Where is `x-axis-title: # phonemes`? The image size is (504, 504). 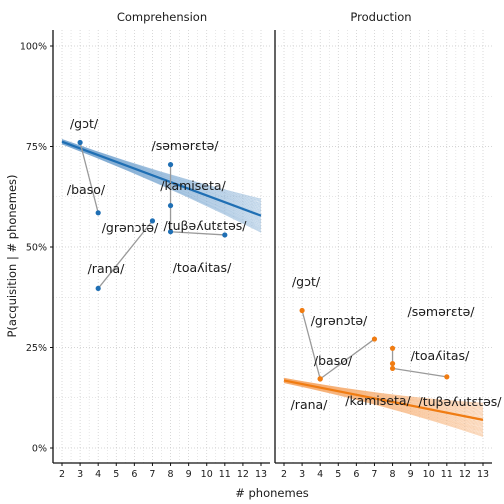 x-axis-title: # phonemes is located at coordinates (272, 493).